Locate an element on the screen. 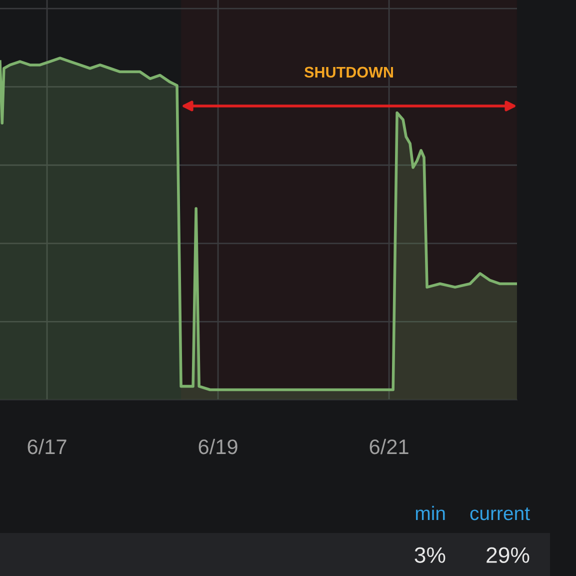  text: current is located at coordinates (500, 513).